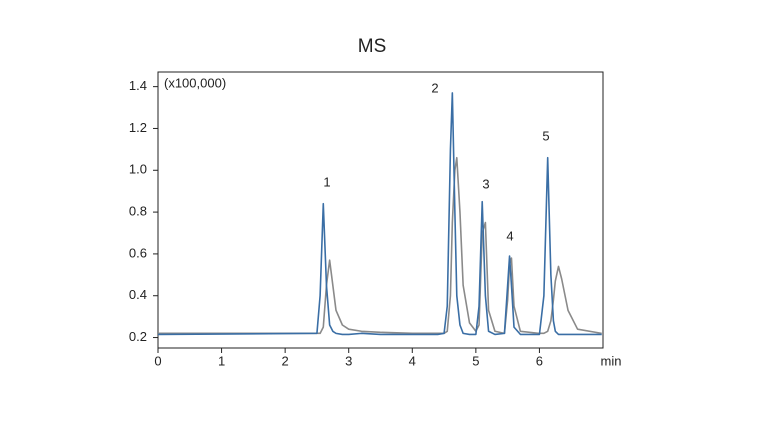  I want to click on y-tick-label: 1.4, so click(138, 85).